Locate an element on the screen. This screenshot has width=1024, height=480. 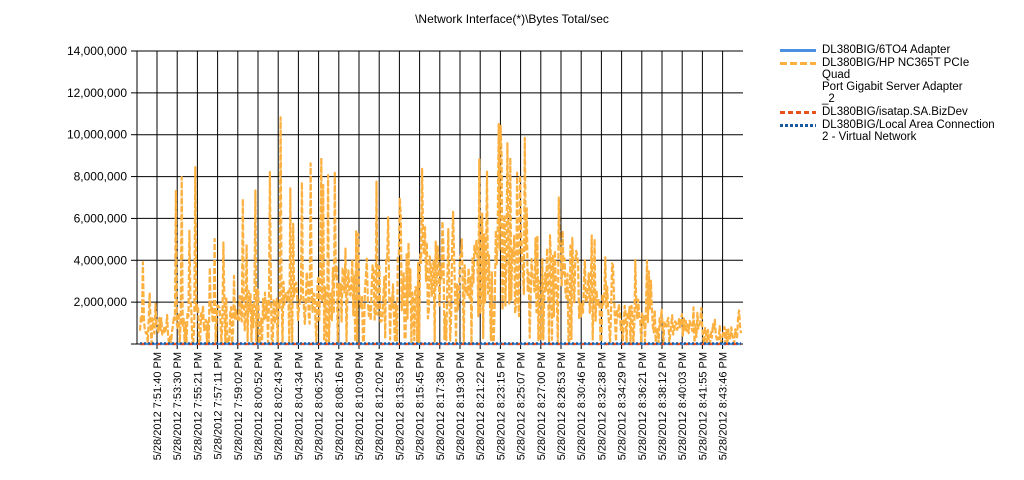
x-tick-label: 5/28/2012 8:36:21 PM is located at coordinates (643, 406).